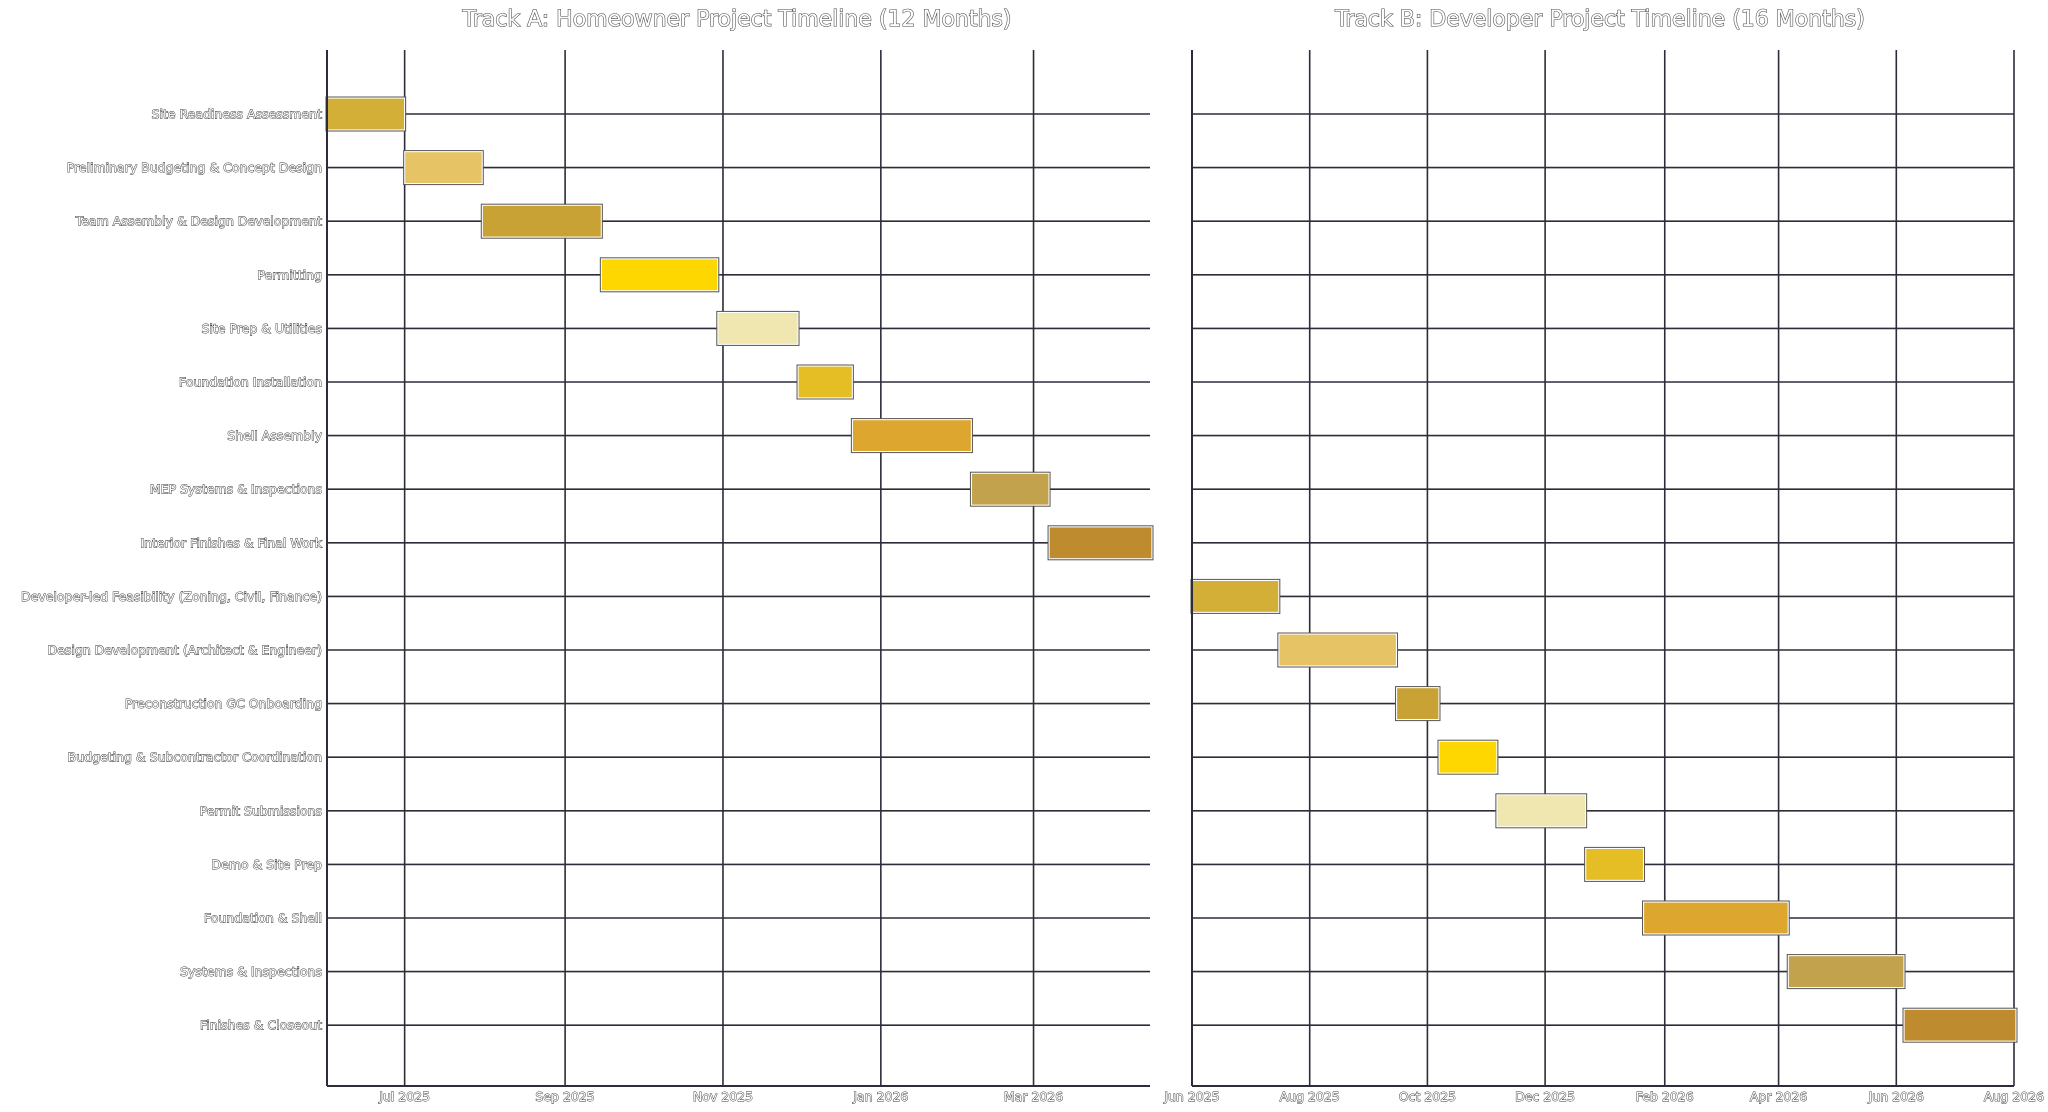 This screenshot has width=2048, height=1112. Describe the element at coordinates (880, 1096) in the screenshot. I see `x-tick-label: Jan 2026` at that location.